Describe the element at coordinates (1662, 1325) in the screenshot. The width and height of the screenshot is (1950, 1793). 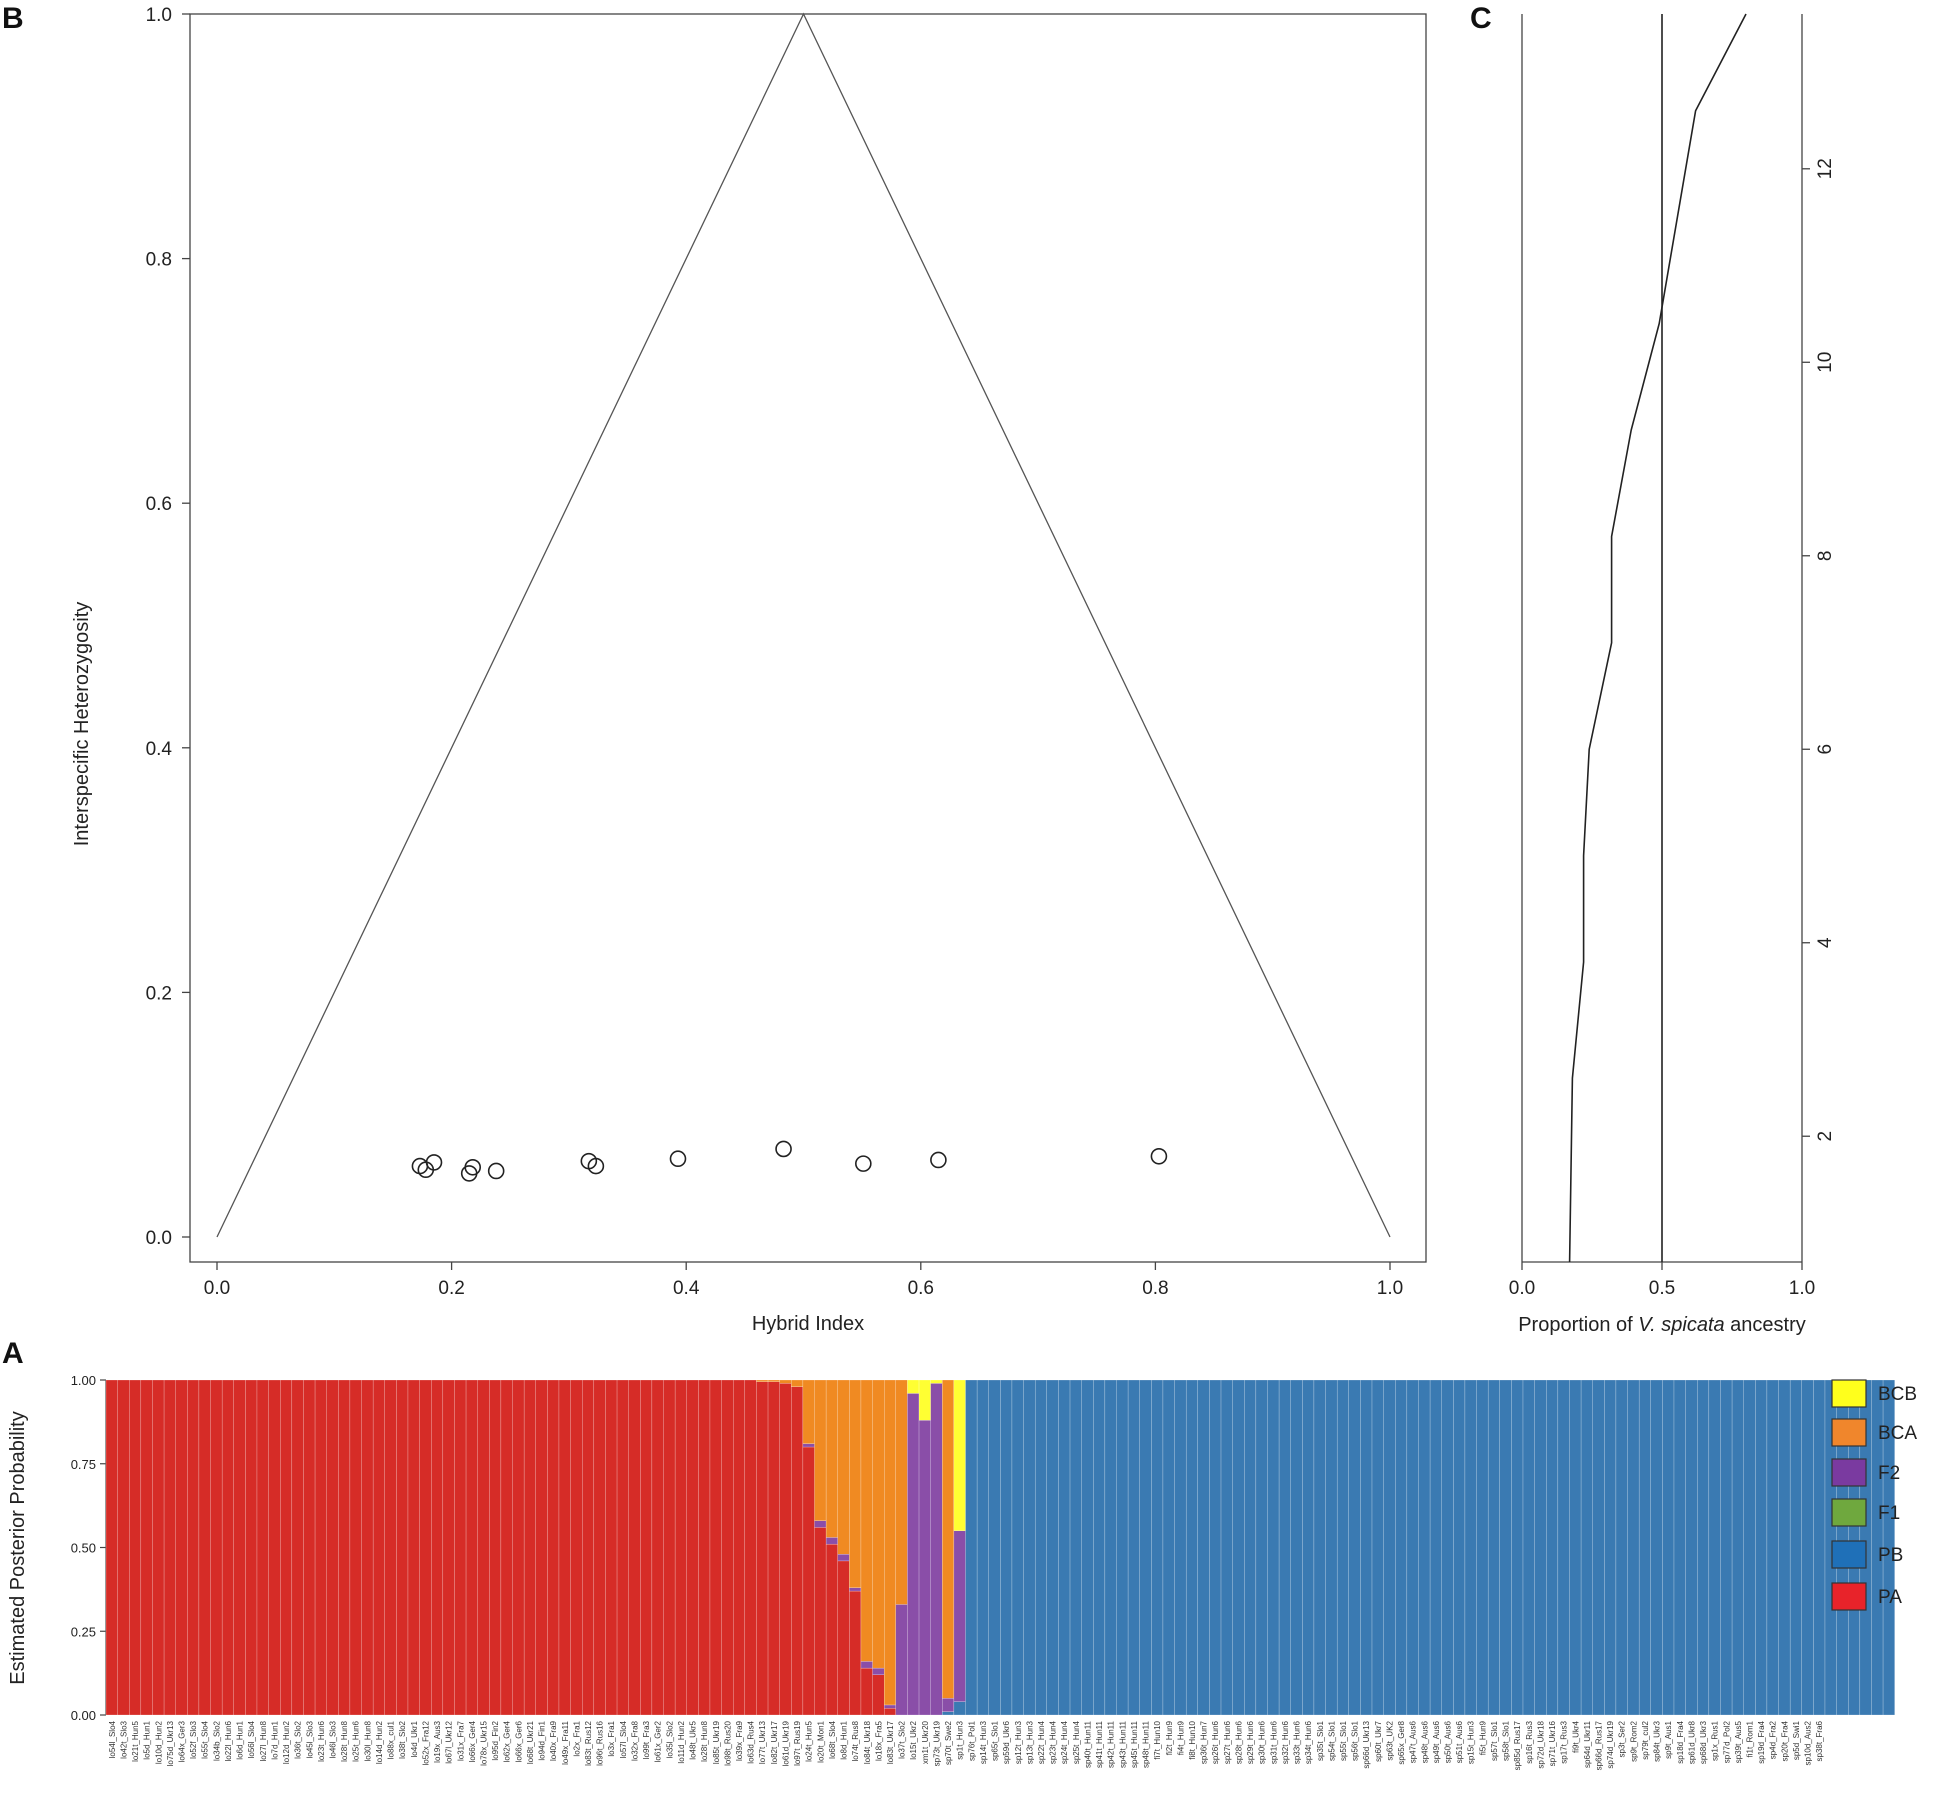
I see `panel-c-x-axis-title: Proportion of V. spicata ancestry` at that location.